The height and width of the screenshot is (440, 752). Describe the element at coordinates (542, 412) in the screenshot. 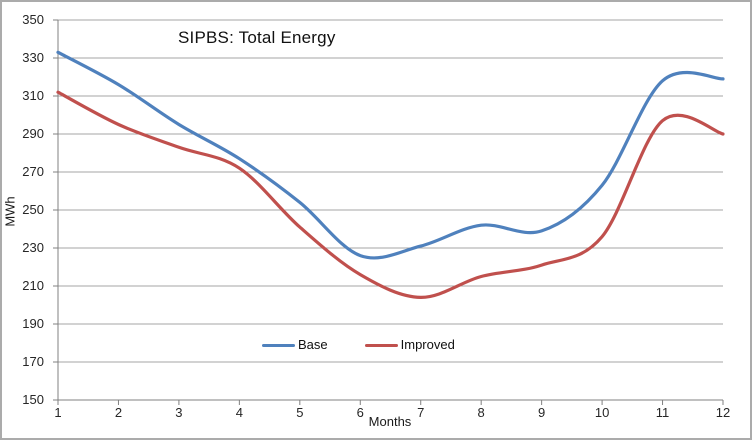

I see `x-tick-label: 9` at that location.